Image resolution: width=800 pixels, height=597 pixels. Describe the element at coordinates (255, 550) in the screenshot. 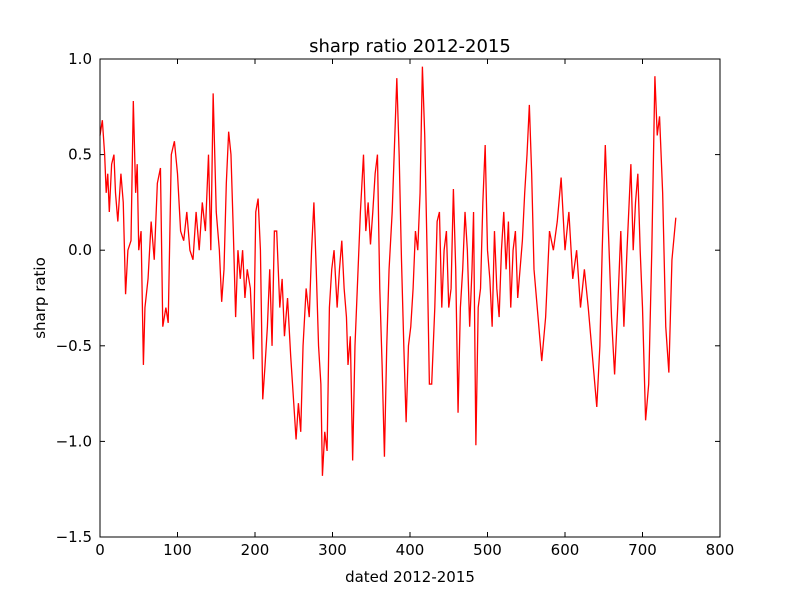

I see `x-tick-label: 200` at that location.